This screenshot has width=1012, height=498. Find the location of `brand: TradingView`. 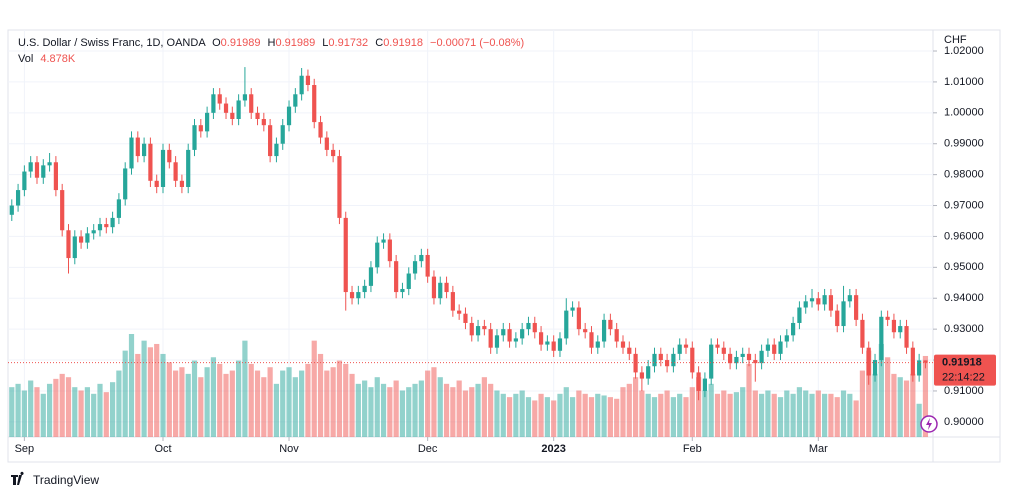

brand: TradingView is located at coordinates (55, 479).